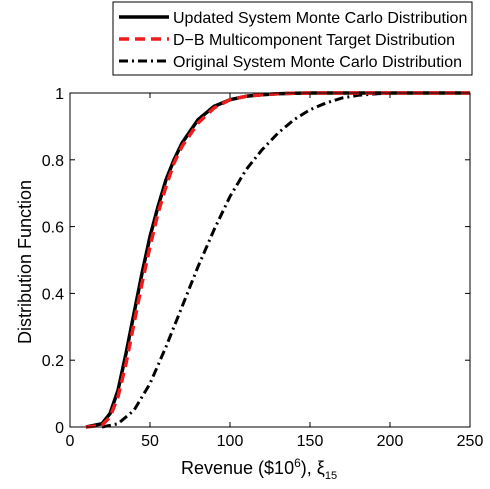 The image size is (490, 489). What do you see at coordinates (53, 228) in the screenshot?
I see `y-tick-label: 0.6` at bounding box center [53, 228].